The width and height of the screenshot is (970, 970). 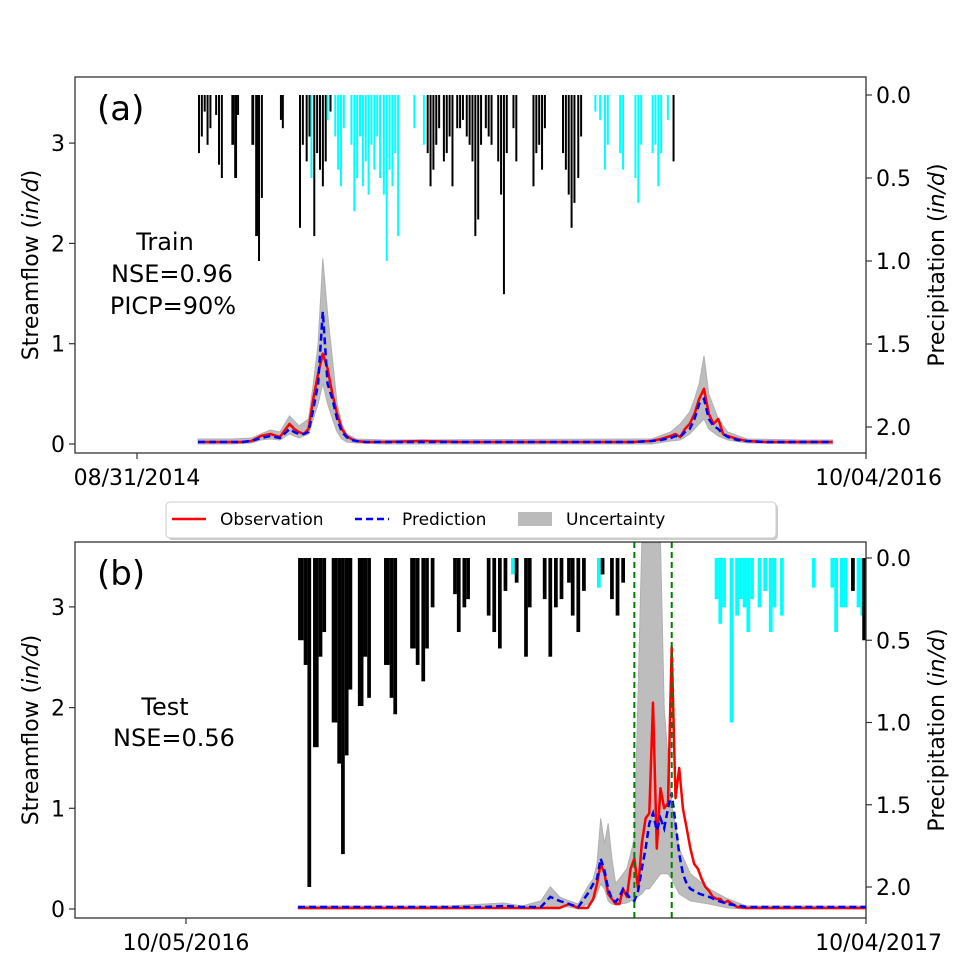 What do you see at coordinates (63, 295) in the screenshot?
I see `left-y-ticks-train: 0 1 2 3` at bounding box center [63, 295].